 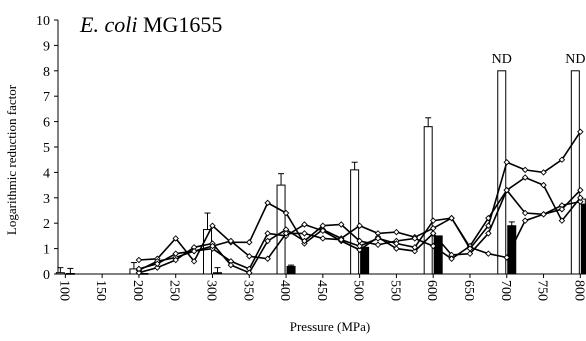 I want to click on x-tick-label: 800, so click(x=578, y=290).